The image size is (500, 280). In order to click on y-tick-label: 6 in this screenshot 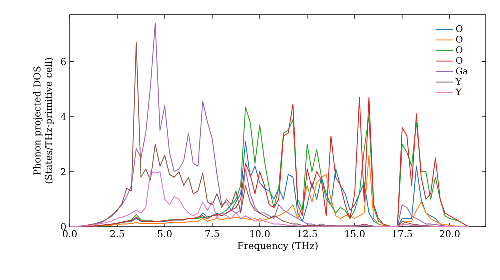, I will do `click(63, 62)`.